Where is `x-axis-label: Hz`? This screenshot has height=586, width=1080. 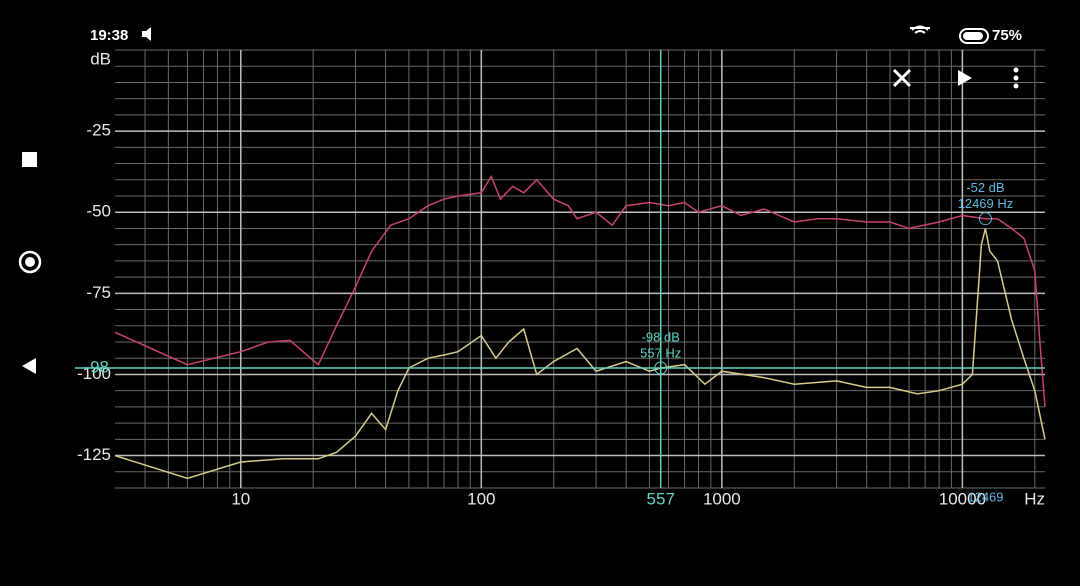
x-axis-label: Hz is located at coordinates (1034, 498).